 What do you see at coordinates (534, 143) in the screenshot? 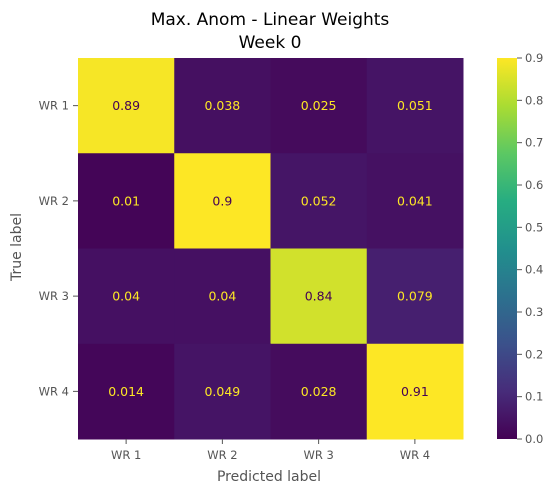
I see `colorbar-tick-label: 0.7` at bounding box center [534, 143].